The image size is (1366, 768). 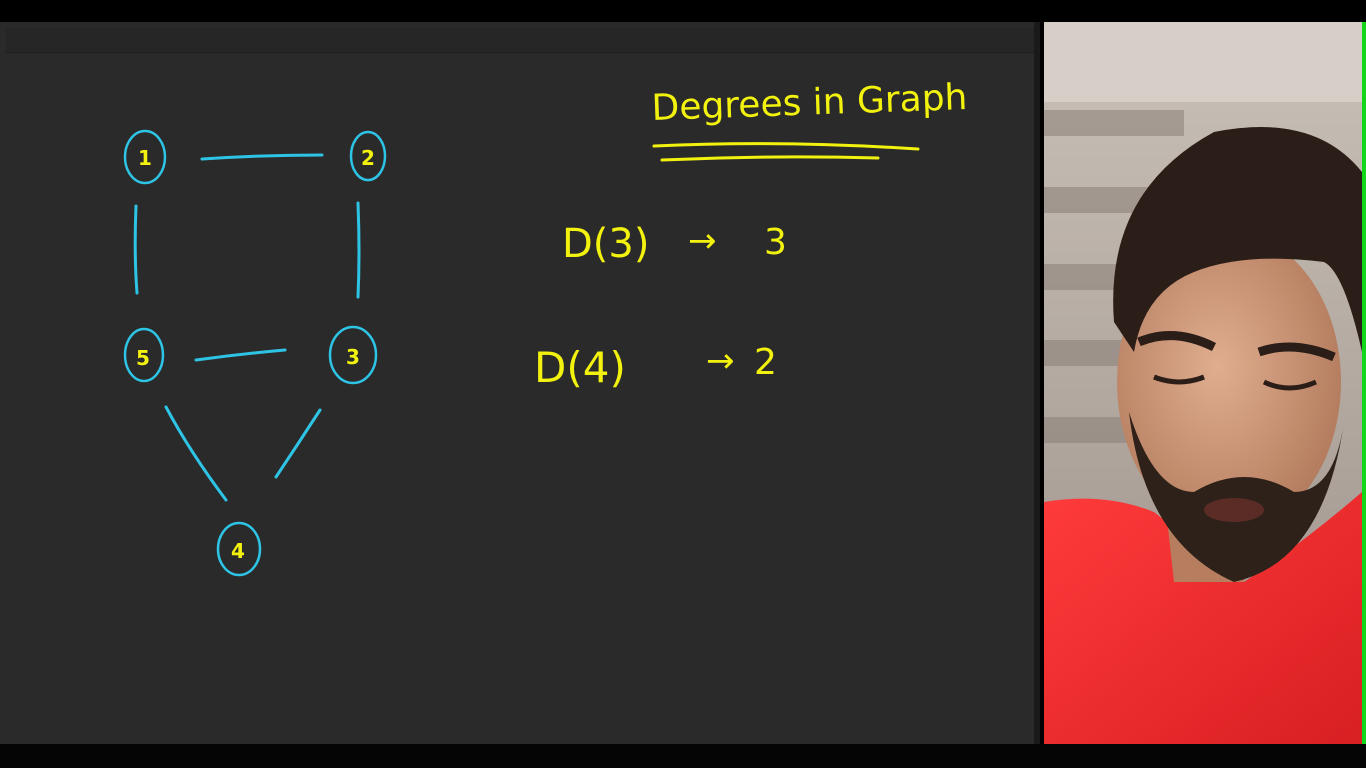 I want to click on node-label: 2, so click(x=368, y=158).